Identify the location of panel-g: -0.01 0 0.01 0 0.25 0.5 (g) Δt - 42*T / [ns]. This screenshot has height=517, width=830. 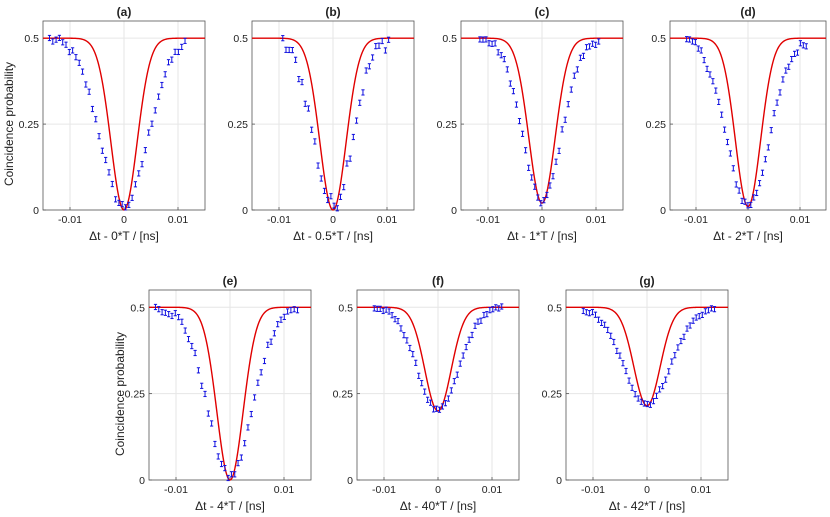
(635, 393).